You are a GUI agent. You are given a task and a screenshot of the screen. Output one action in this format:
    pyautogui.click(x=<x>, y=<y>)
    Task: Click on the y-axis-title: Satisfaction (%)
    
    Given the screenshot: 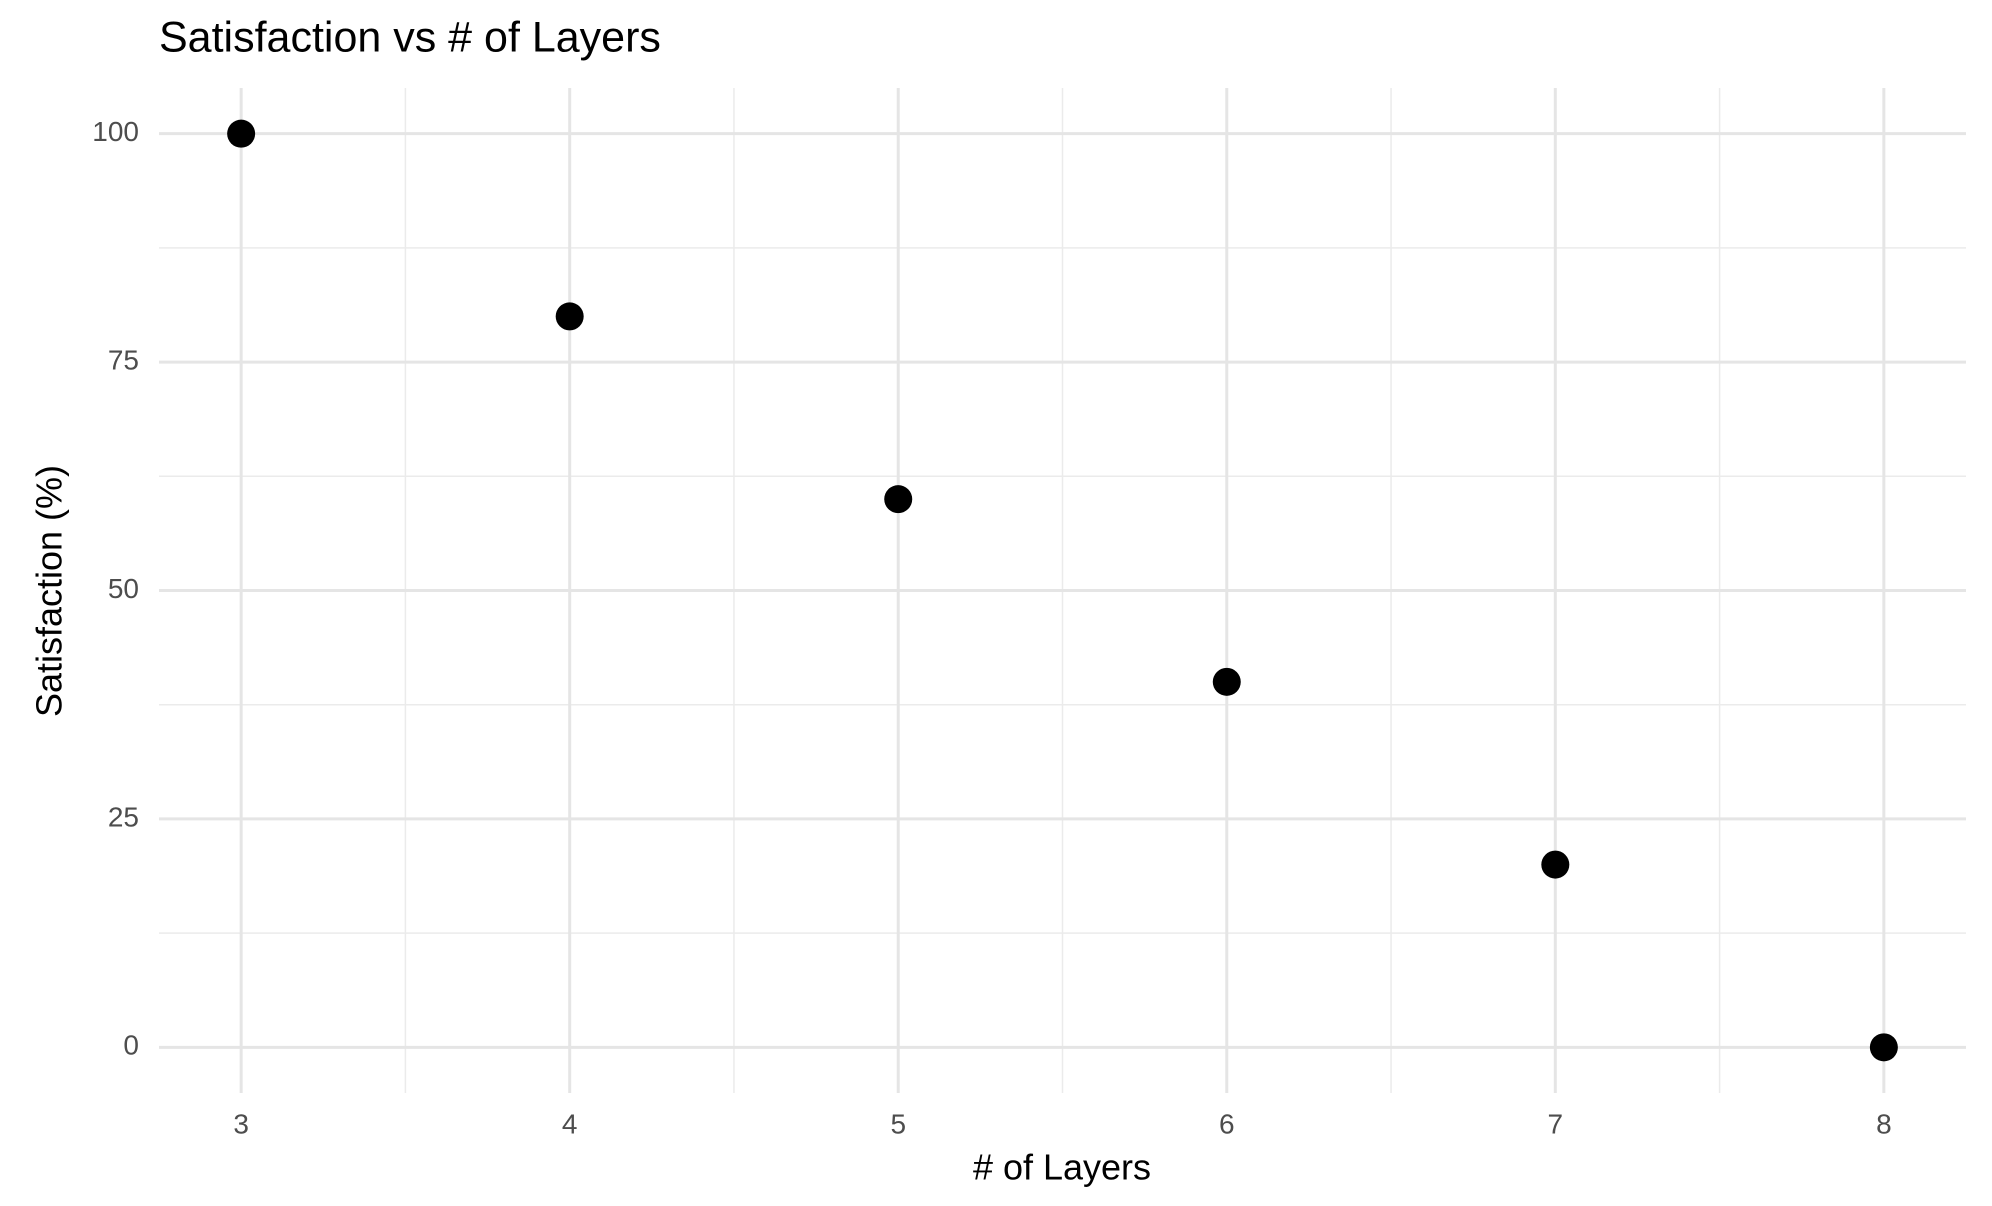 What is the action you would take?
    pyautogui.click(x=49, y=591)
    